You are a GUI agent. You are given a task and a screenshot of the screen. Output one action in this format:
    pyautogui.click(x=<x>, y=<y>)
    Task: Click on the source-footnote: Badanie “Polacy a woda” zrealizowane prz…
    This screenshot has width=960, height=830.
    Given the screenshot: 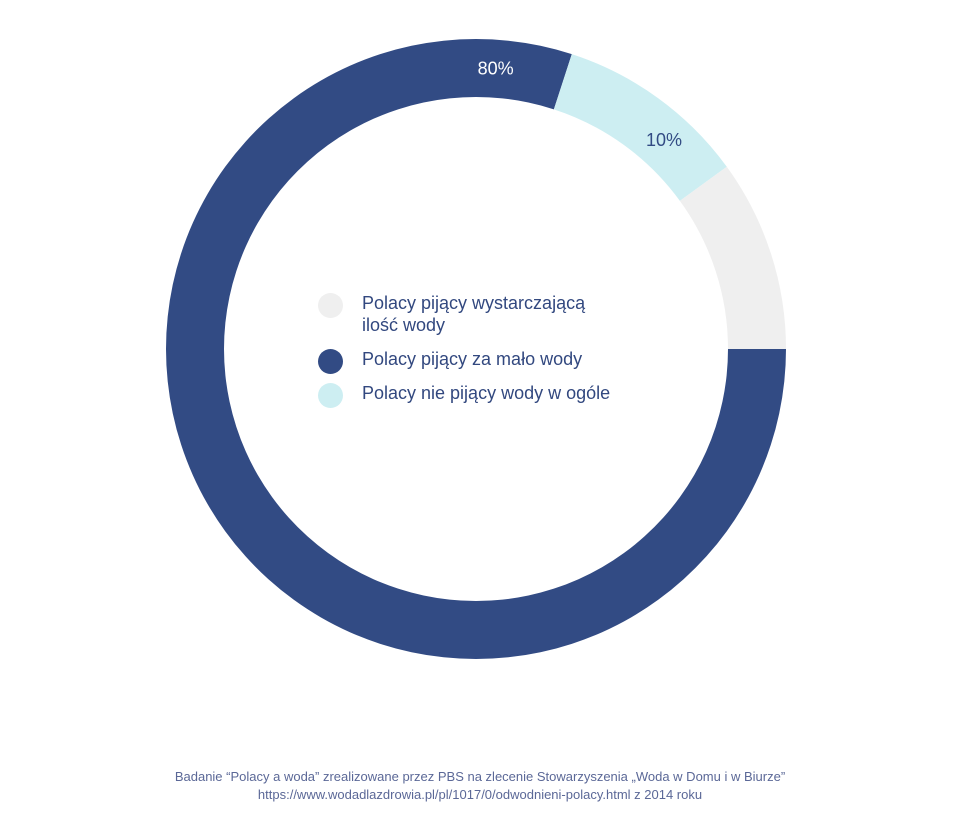 What is the action you would take?
    pyautogui.click(x=480, y=786)
    